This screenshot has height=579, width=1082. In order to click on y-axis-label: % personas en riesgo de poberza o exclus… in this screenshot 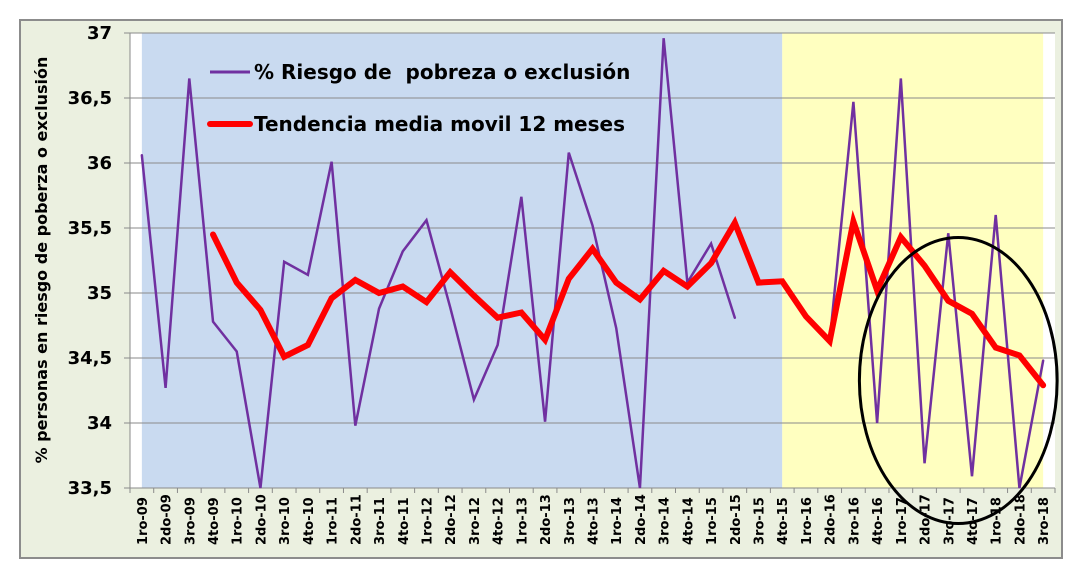, I will do `click(41, 260)`.